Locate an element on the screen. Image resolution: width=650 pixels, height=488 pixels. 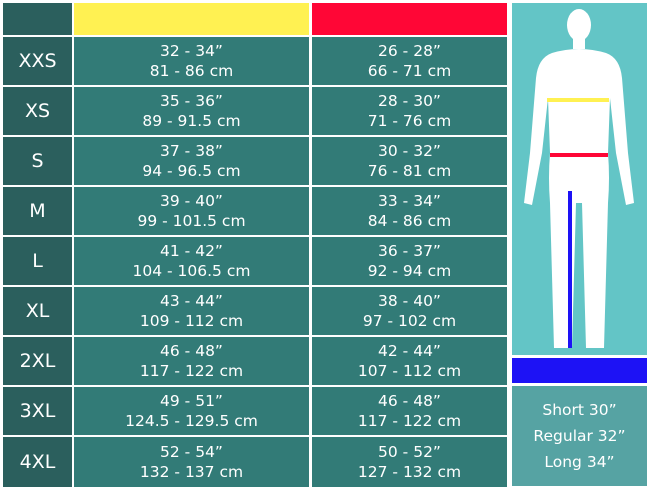
chest-cell: 43 - 44” 109 - 112 cm is located at coordinates (191, 311).